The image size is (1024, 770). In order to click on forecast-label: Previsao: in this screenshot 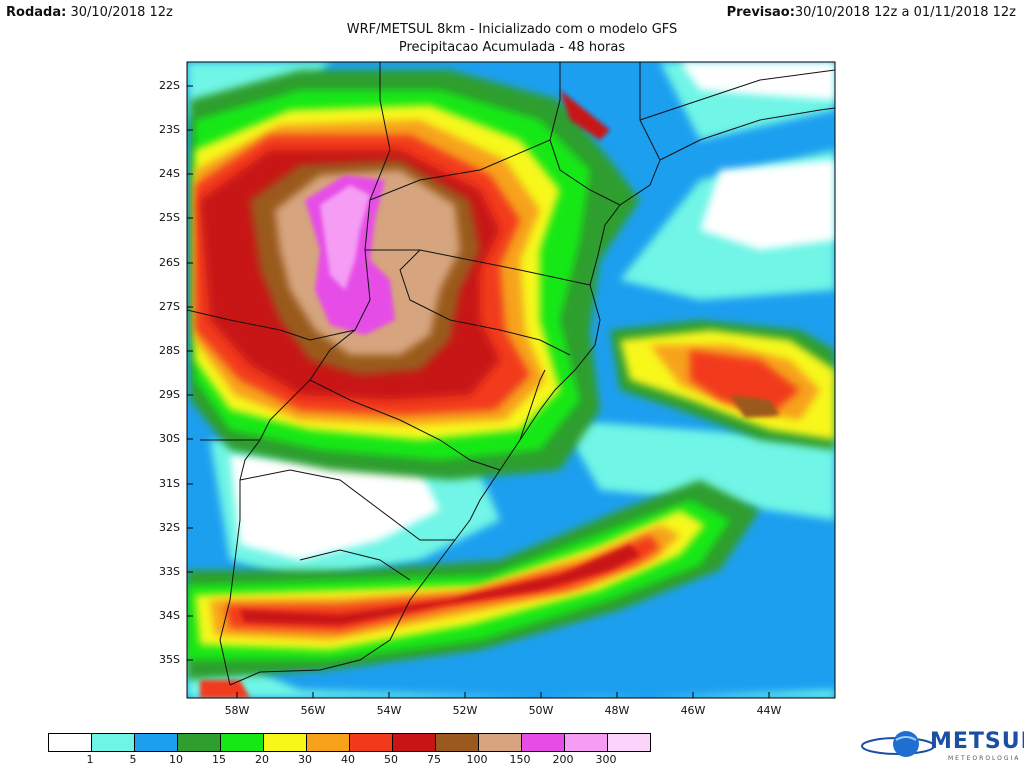, I will do `click(760, 12)`.